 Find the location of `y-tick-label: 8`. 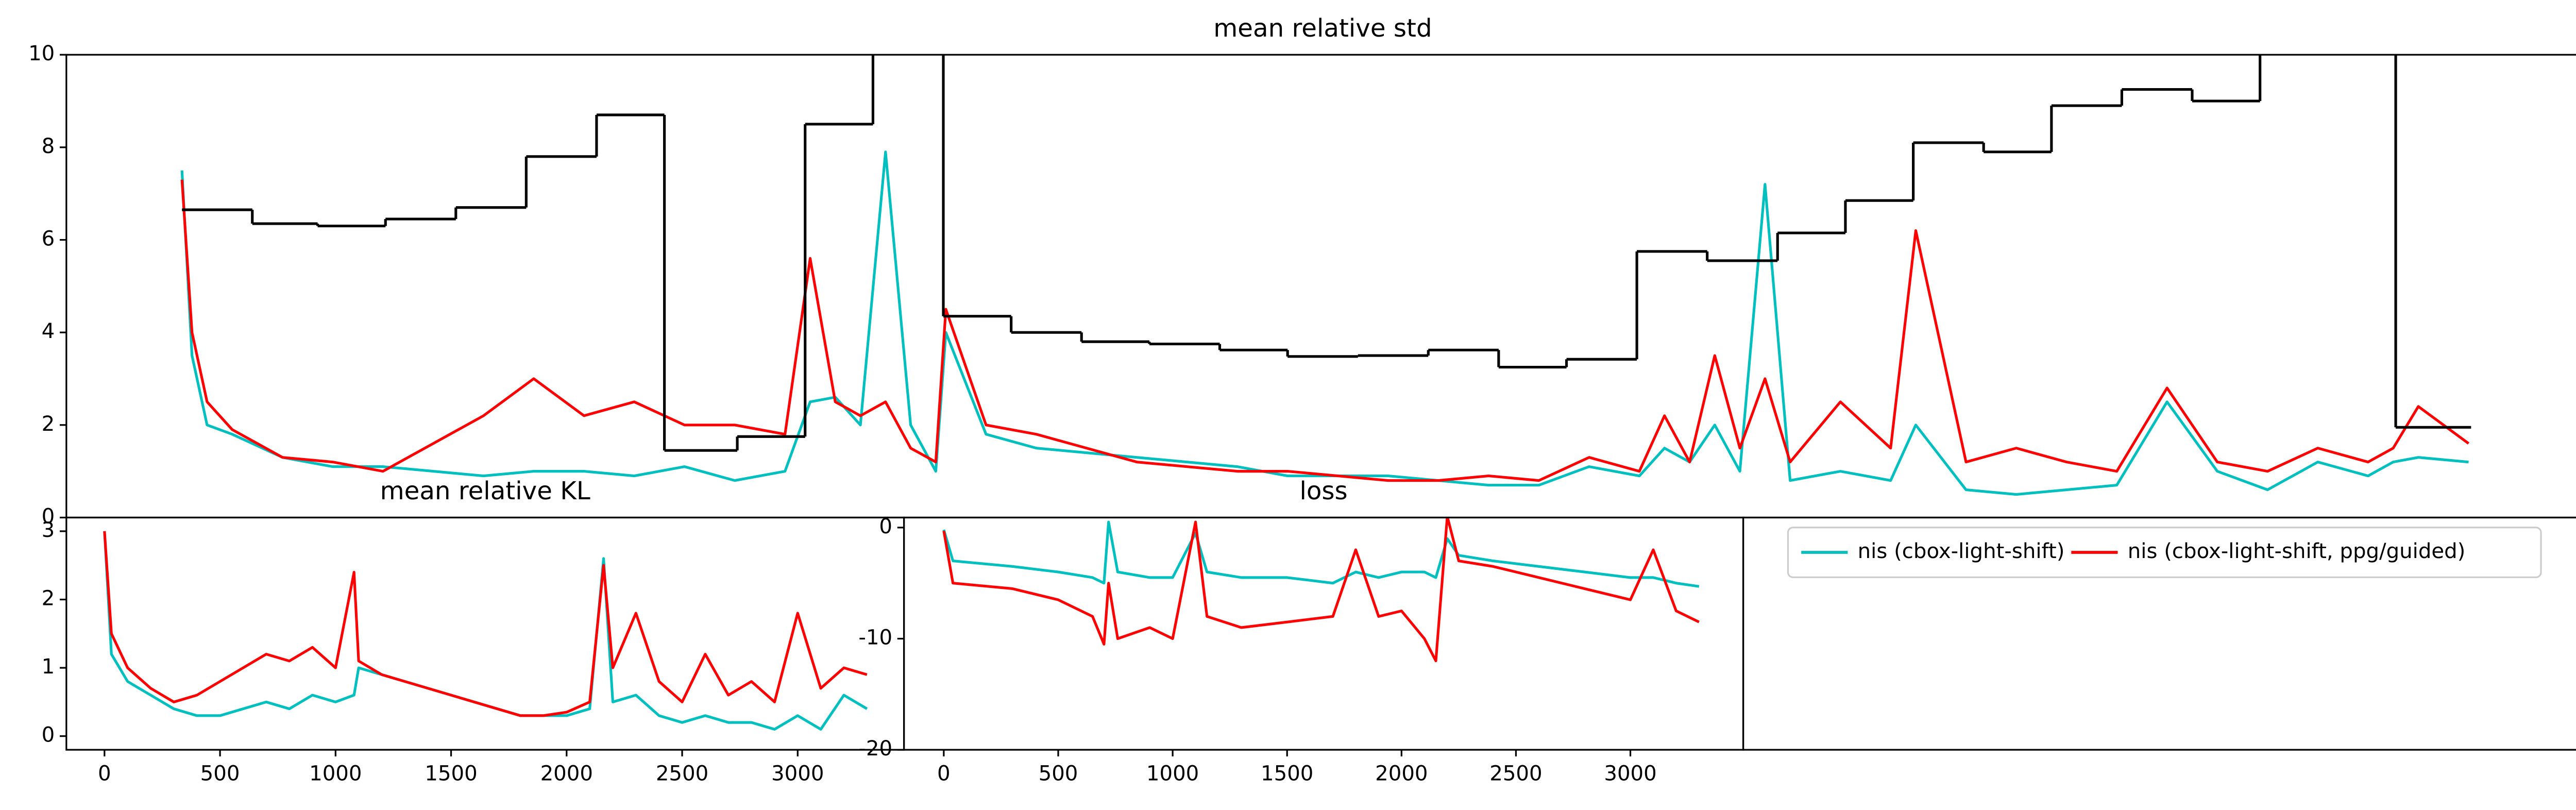

y-tick-label: 8 is located at coordinates (48, 146).